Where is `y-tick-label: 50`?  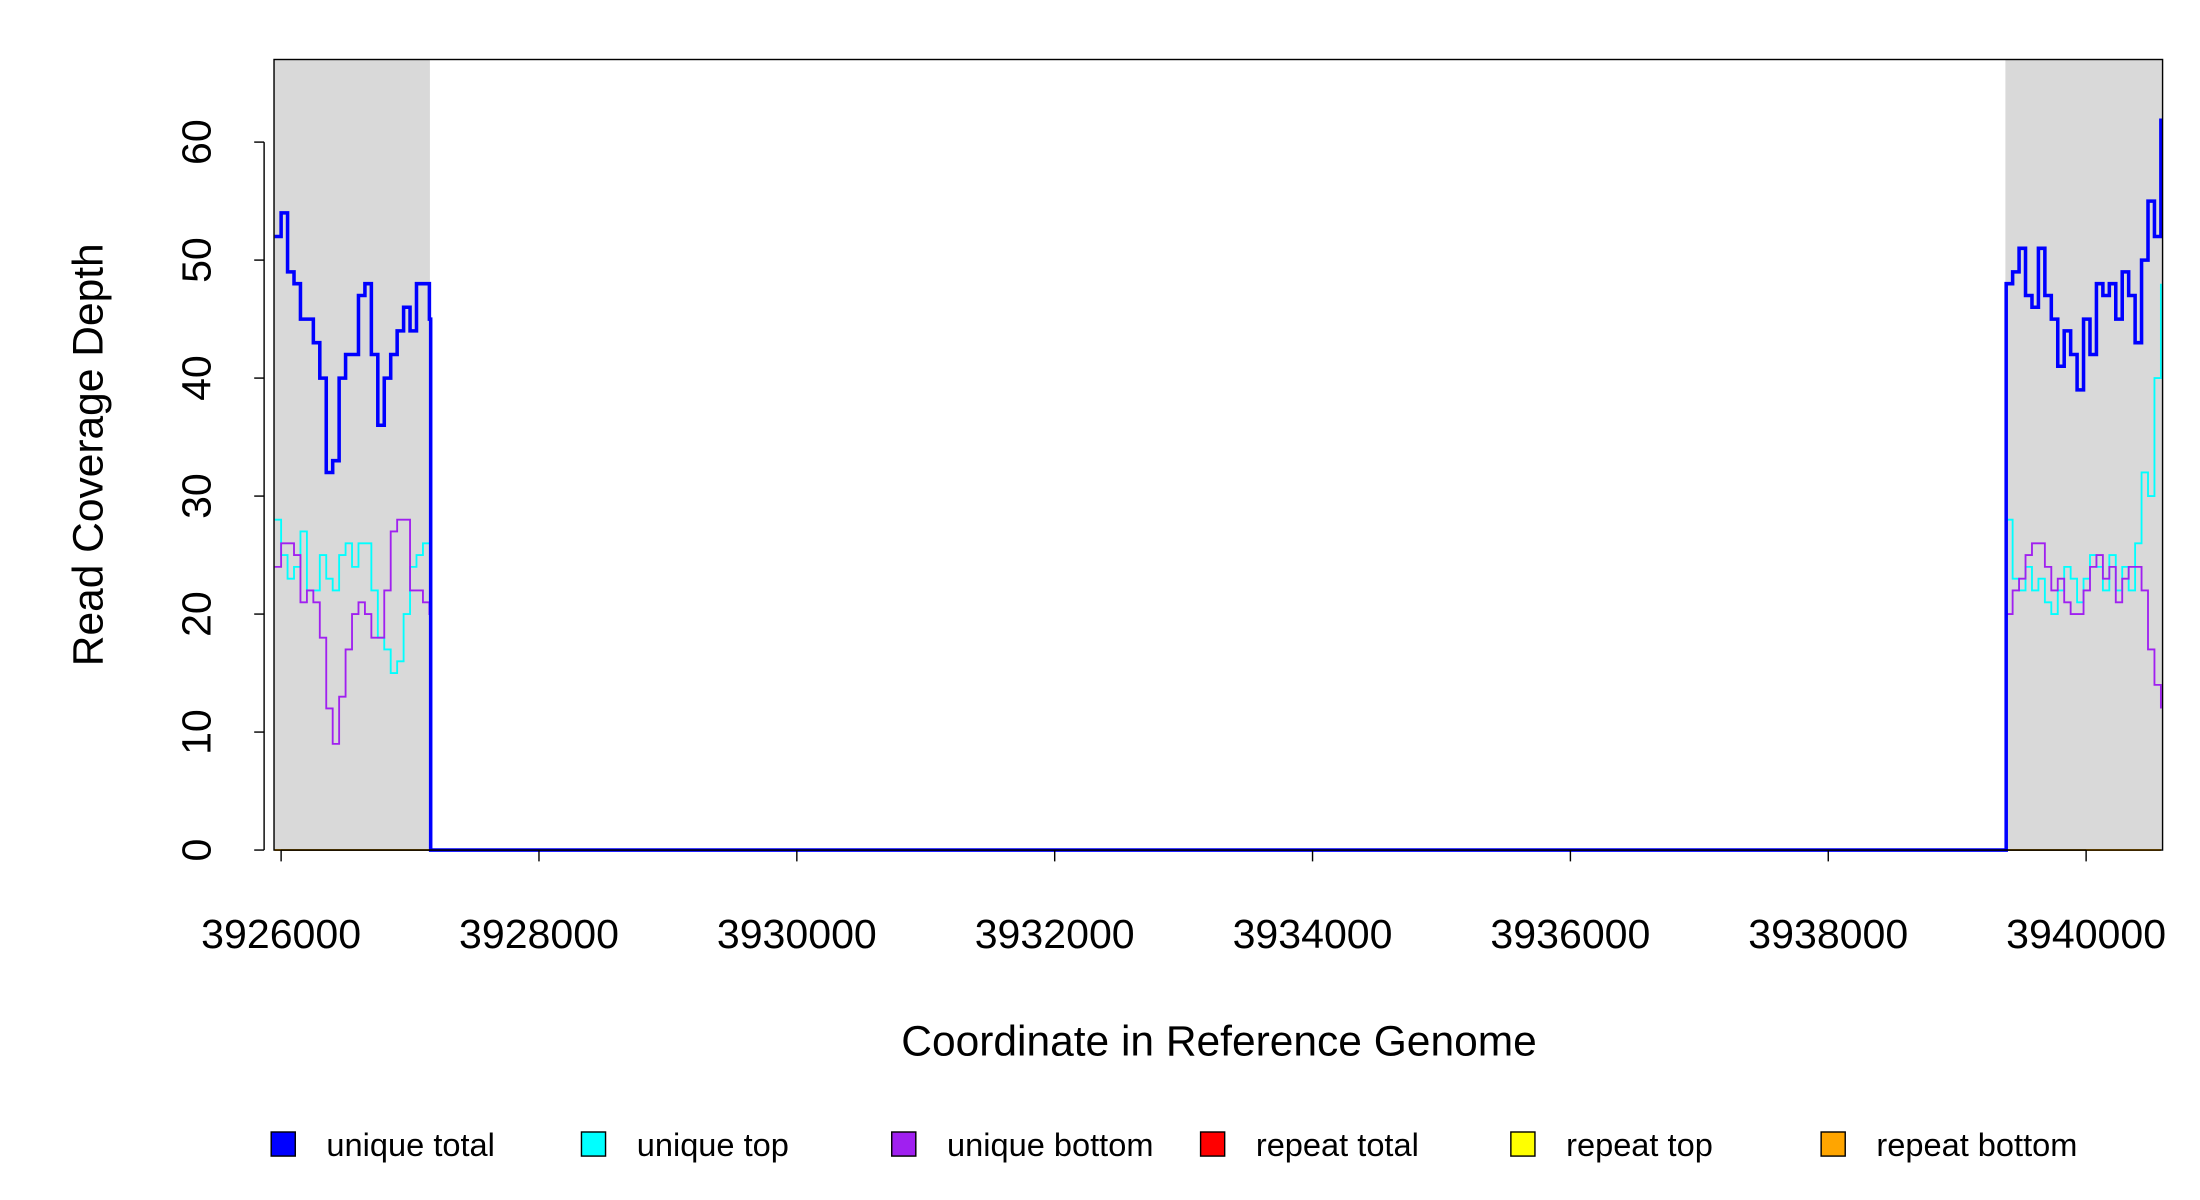
y-tick-label: 50 is located at coordinates (196, 260).